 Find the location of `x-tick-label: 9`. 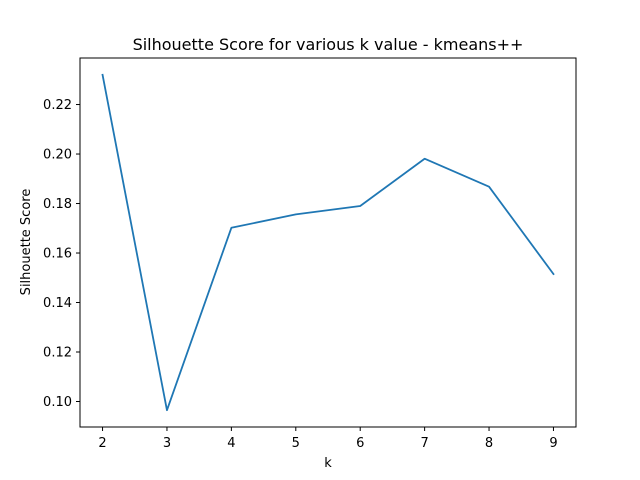

x-tick-label: 9 is located at coordinates (553, 443).